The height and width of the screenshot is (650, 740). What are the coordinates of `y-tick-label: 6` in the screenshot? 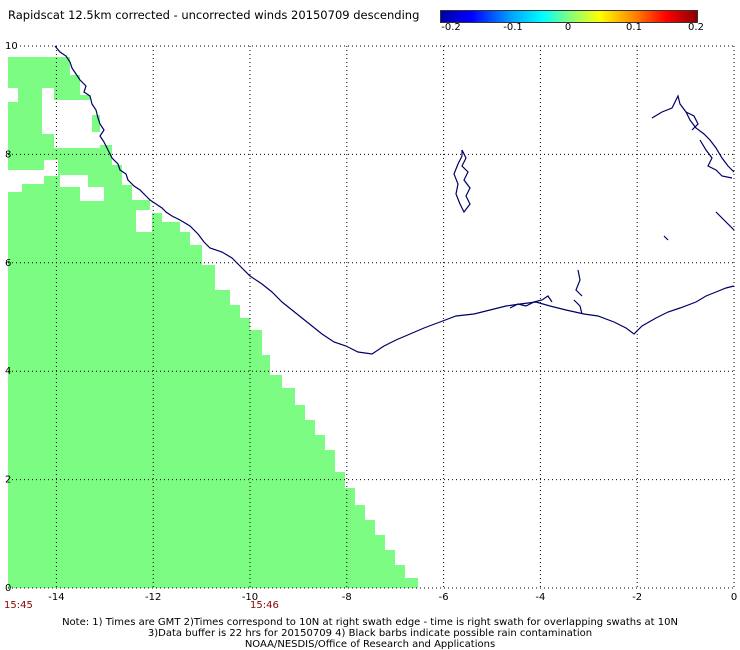 It's located at (8, 263).